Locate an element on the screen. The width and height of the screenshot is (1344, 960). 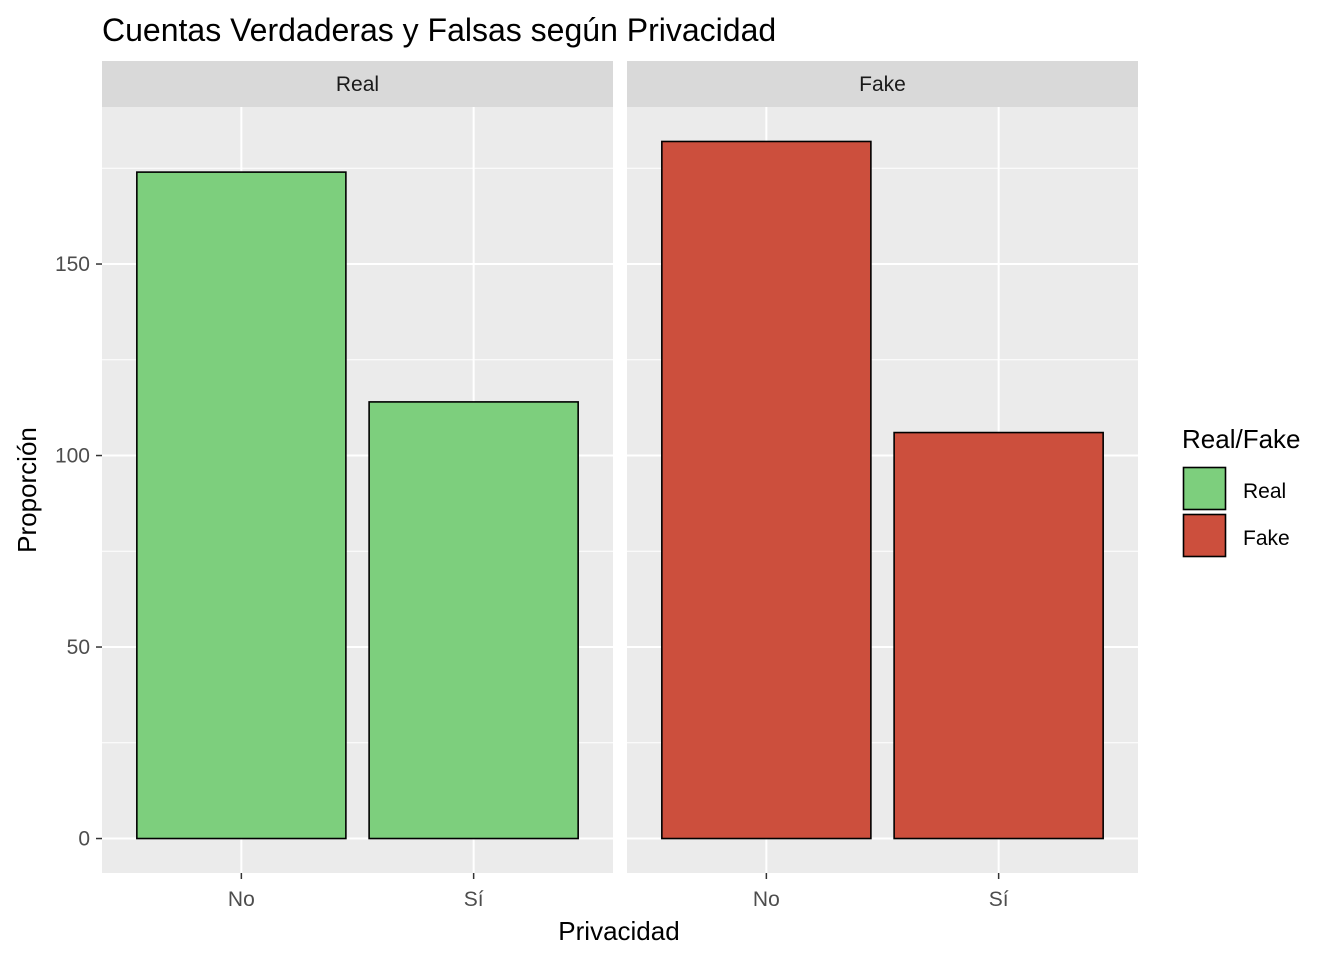
legend-label-fake: Fake is located at coordinates (1266, 538).